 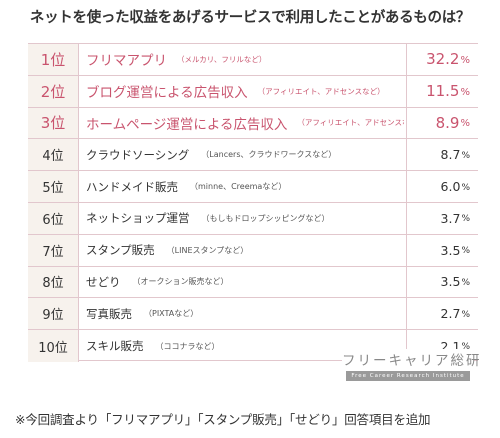 I want to click on rank-label: 5位, so click(x=53, y=189).